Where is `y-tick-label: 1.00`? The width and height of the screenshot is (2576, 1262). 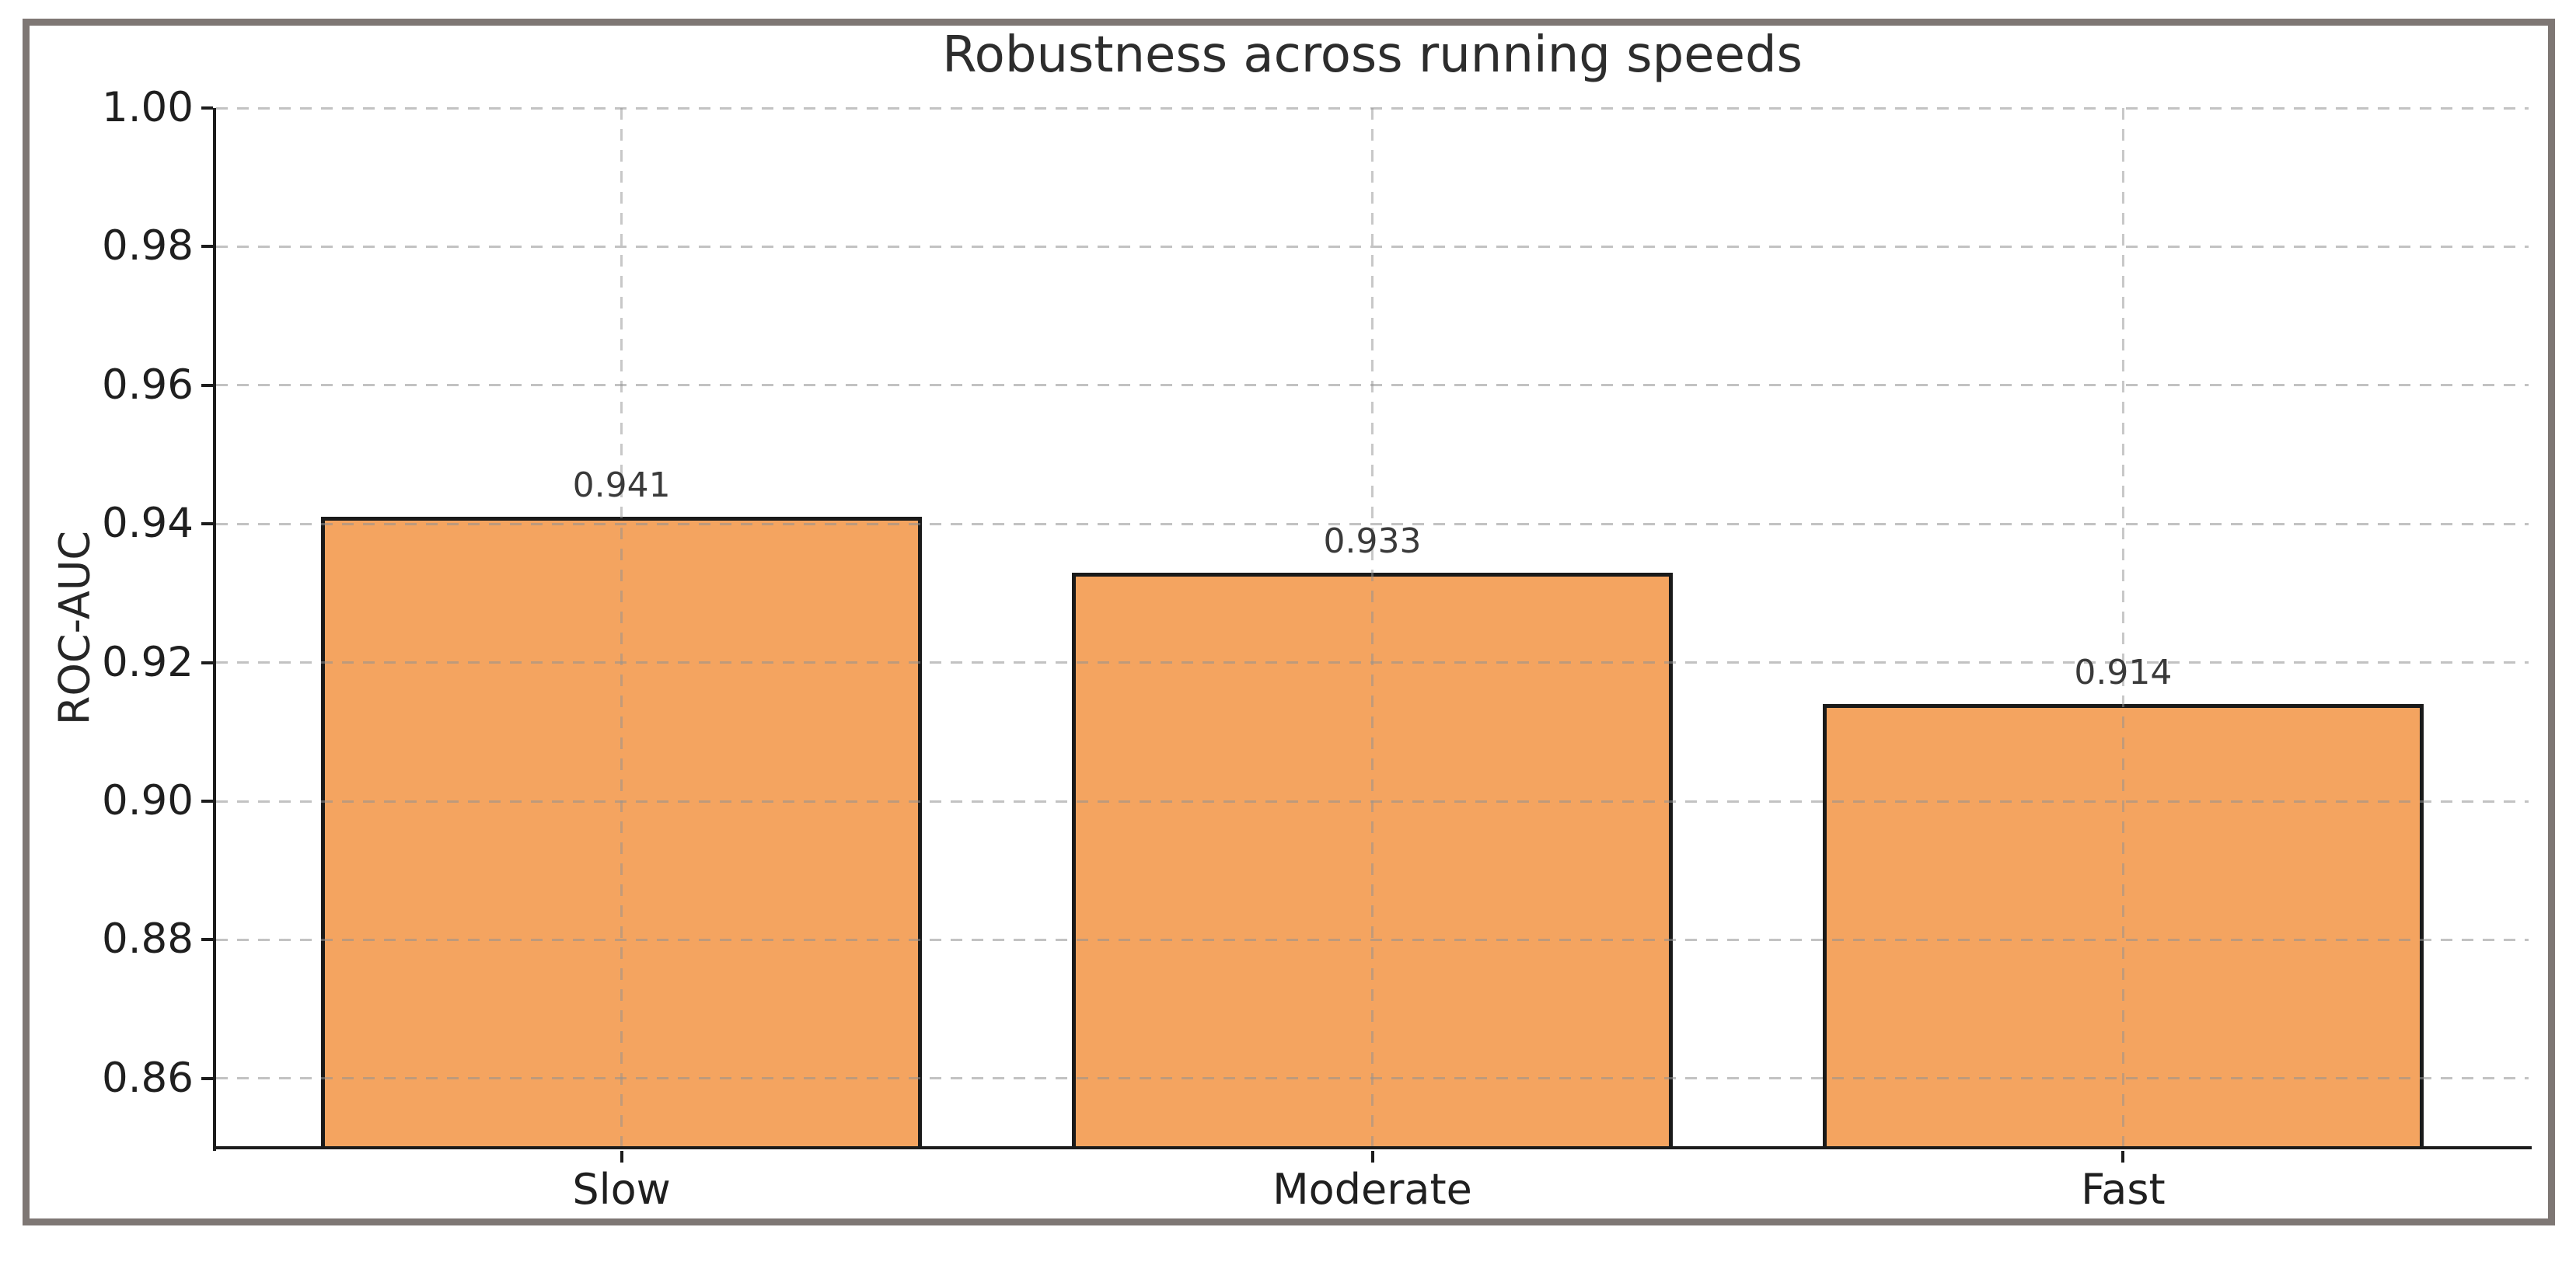 y-tick-label: 1.00 is located at coordinates (148, 108).